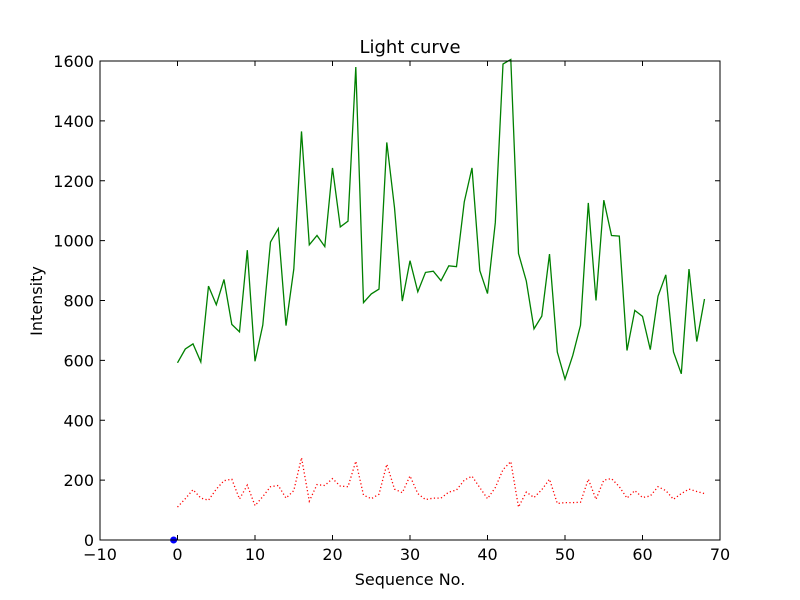 Image resolution: width=800 pixels, height=600 pixels. I want to click on y-tick-label: 400, so click(78, 420).